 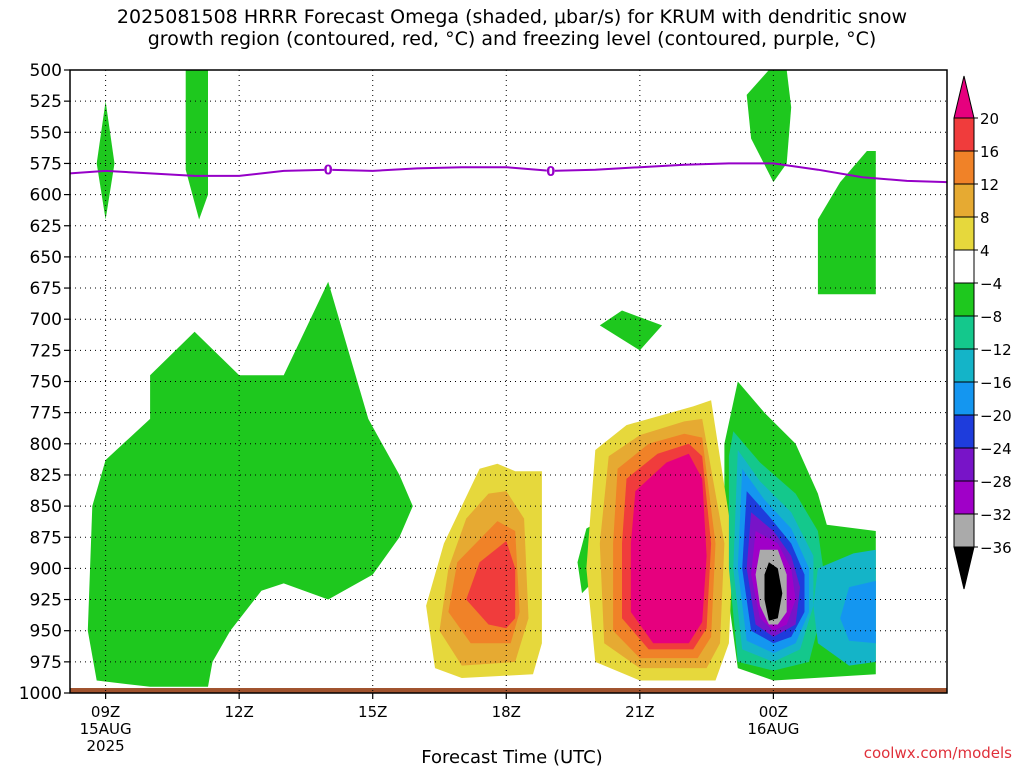 What do you see at coordinates (858, 612) in the screenshot?
I see `omega-region-blue-light` at bounding box center [858, 612].